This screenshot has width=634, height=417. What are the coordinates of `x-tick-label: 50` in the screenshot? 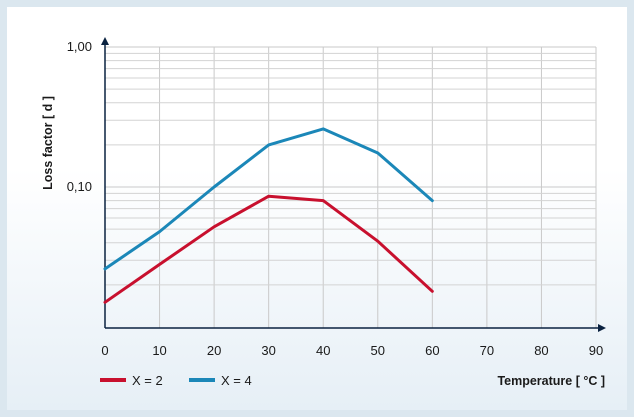 It's located at (378, 350).